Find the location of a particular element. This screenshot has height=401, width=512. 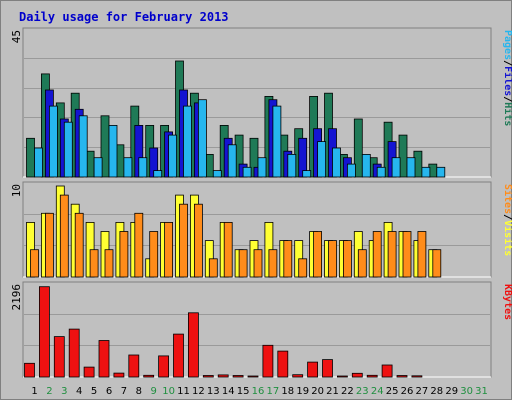

legend-entry-kbytes: KBytes is located at coordinates (507, 302).